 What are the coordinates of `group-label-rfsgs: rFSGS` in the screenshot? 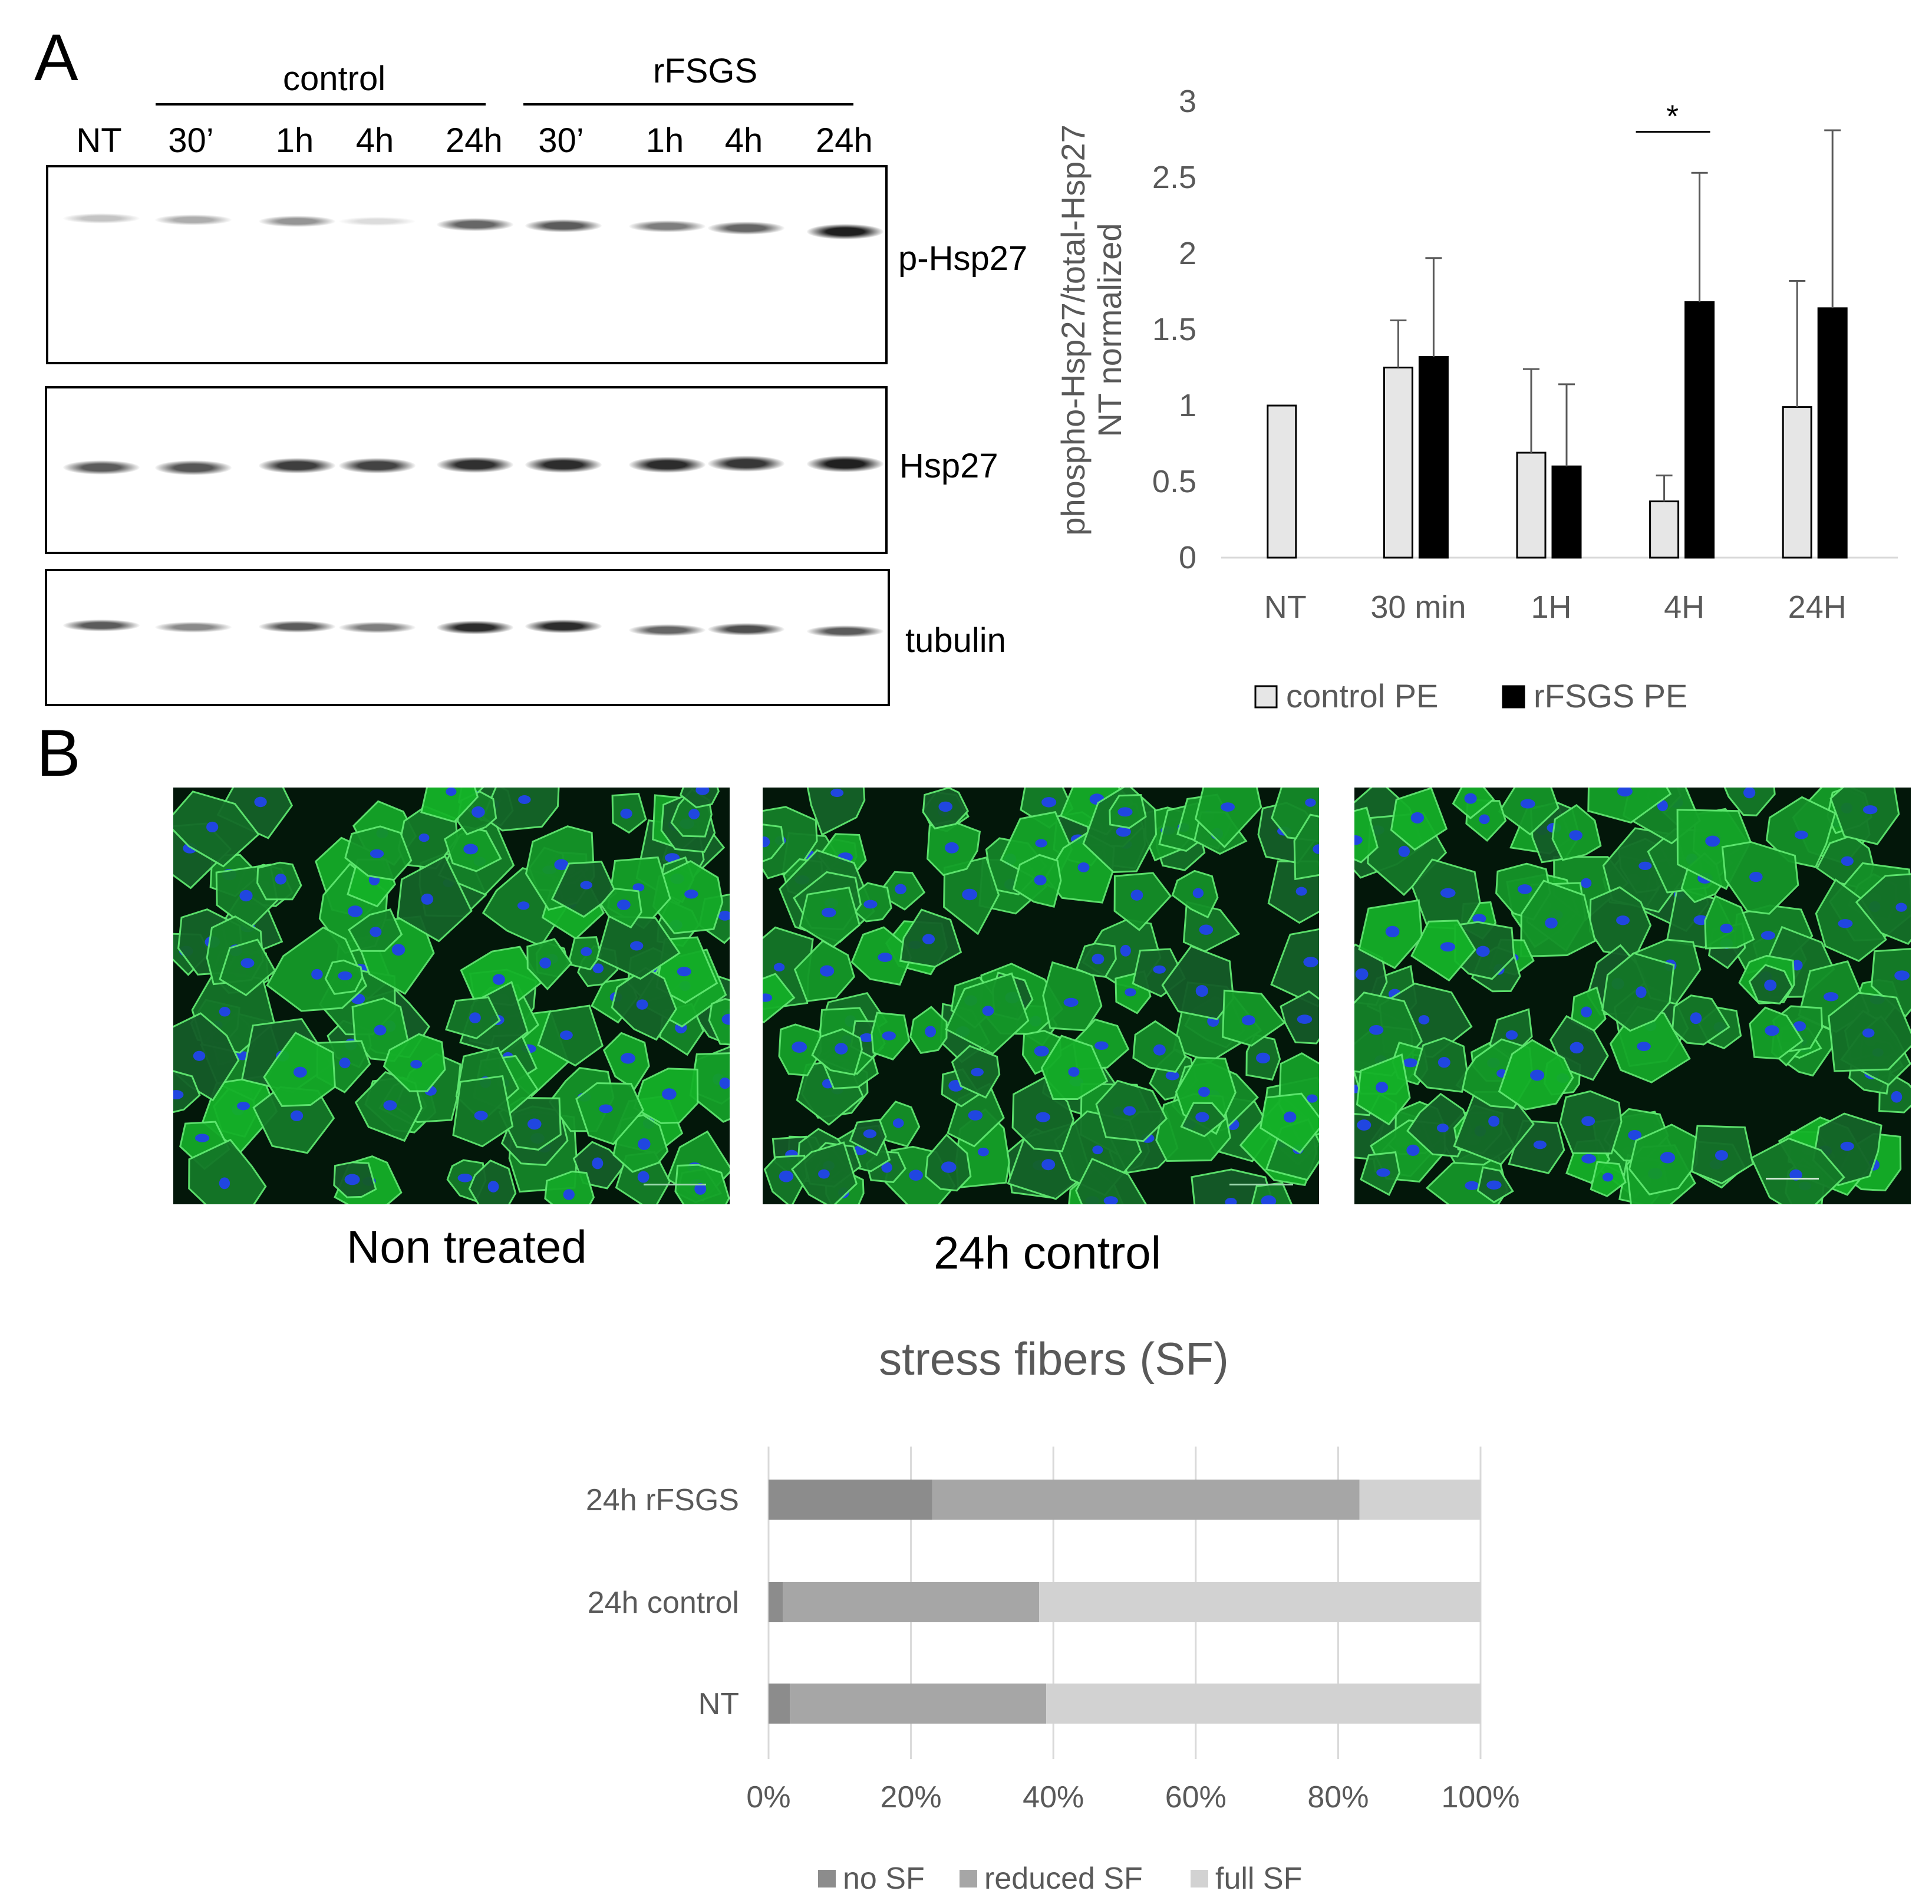 It's located at (705, 71).